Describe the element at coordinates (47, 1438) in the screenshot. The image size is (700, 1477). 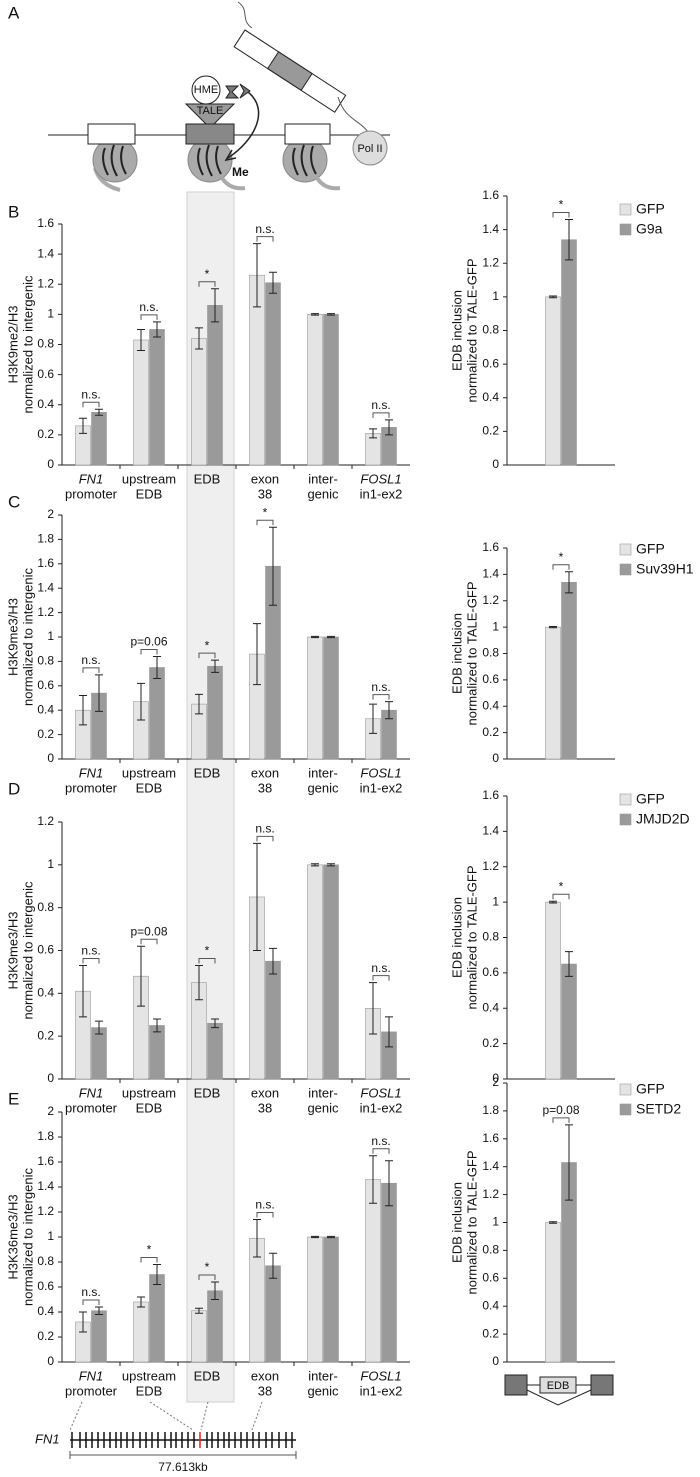
I see `gene-name: FN1` at that location.